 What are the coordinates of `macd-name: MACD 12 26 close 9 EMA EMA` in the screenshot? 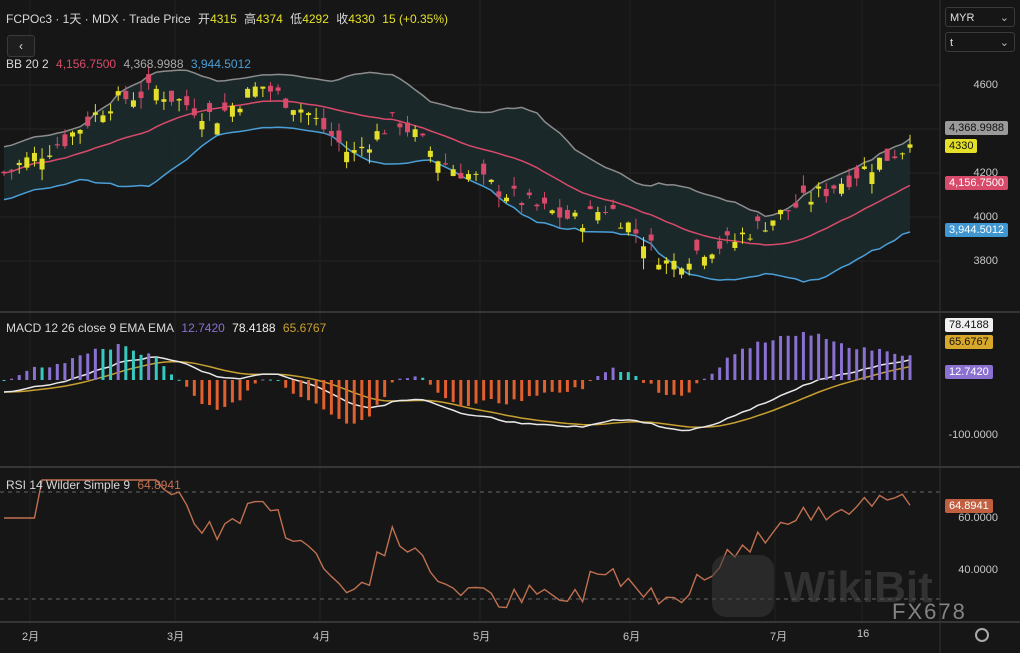 It's located at (90, 328).